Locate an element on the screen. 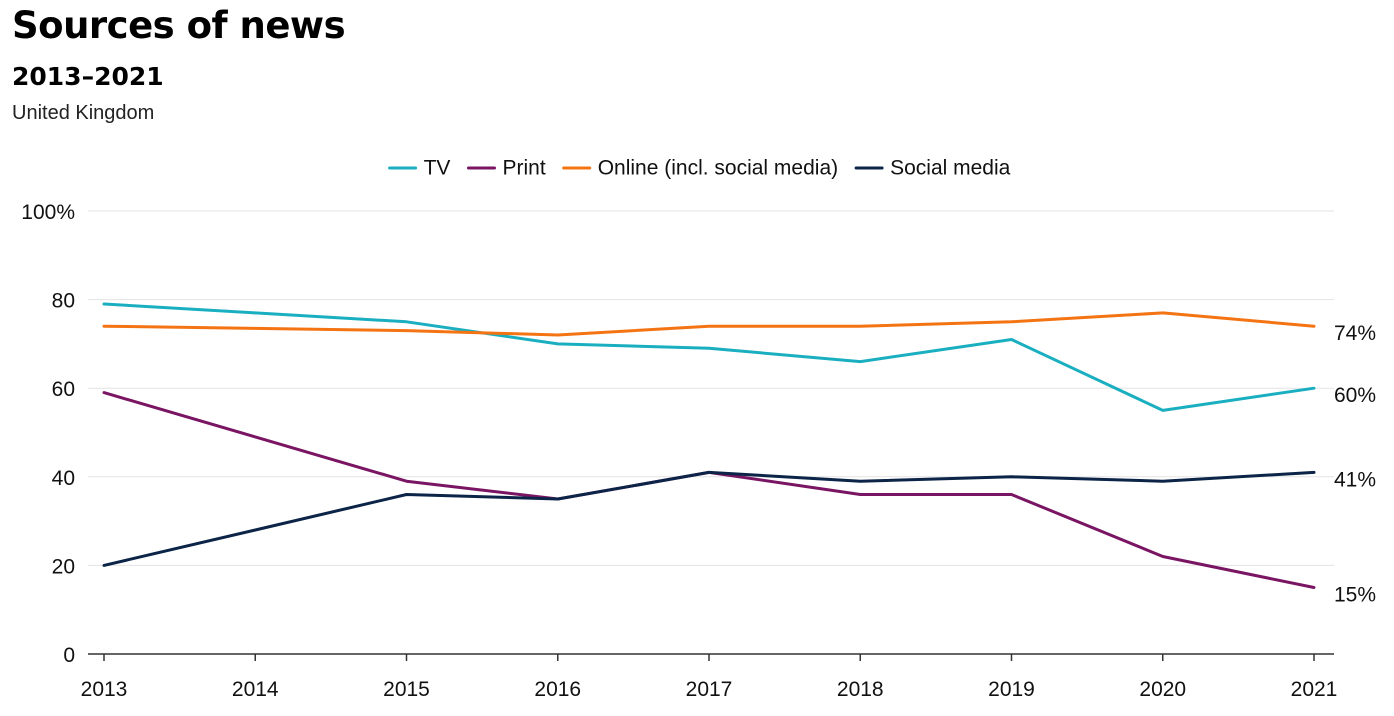  x-tick-label: 2013 is located at coordinates (104, 689).